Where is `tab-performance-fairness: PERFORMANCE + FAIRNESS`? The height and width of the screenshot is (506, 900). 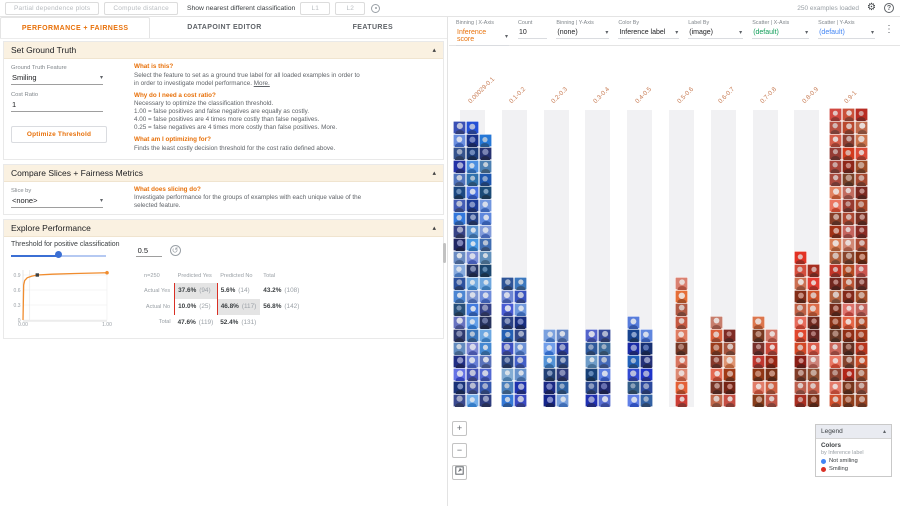 tab-performance-fairness: PERFORMANCE + FAIRNESS is located at coordinates (75, 27).